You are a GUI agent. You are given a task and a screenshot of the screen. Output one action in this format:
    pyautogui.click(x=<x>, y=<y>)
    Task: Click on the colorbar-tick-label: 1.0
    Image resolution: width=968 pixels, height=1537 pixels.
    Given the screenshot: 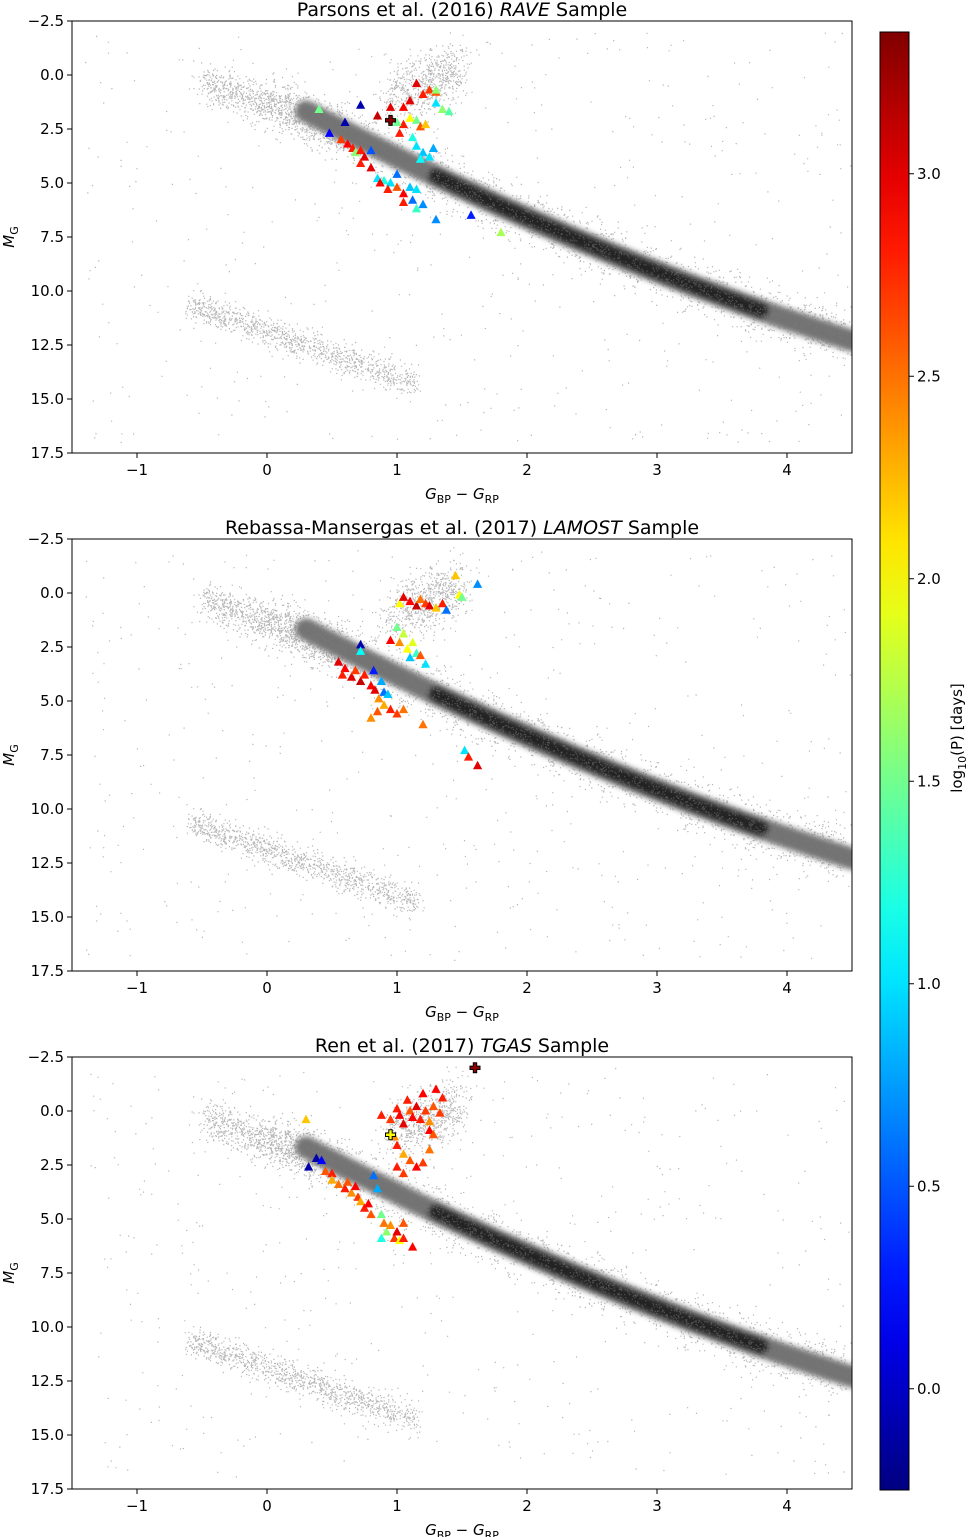 What is the action you would take?
    pyautogui.click(x=929, y=984)
    